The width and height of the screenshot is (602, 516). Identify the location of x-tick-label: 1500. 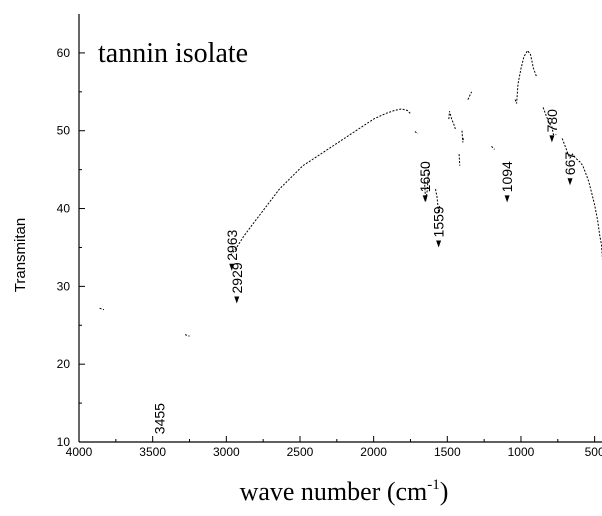
(447, 452).